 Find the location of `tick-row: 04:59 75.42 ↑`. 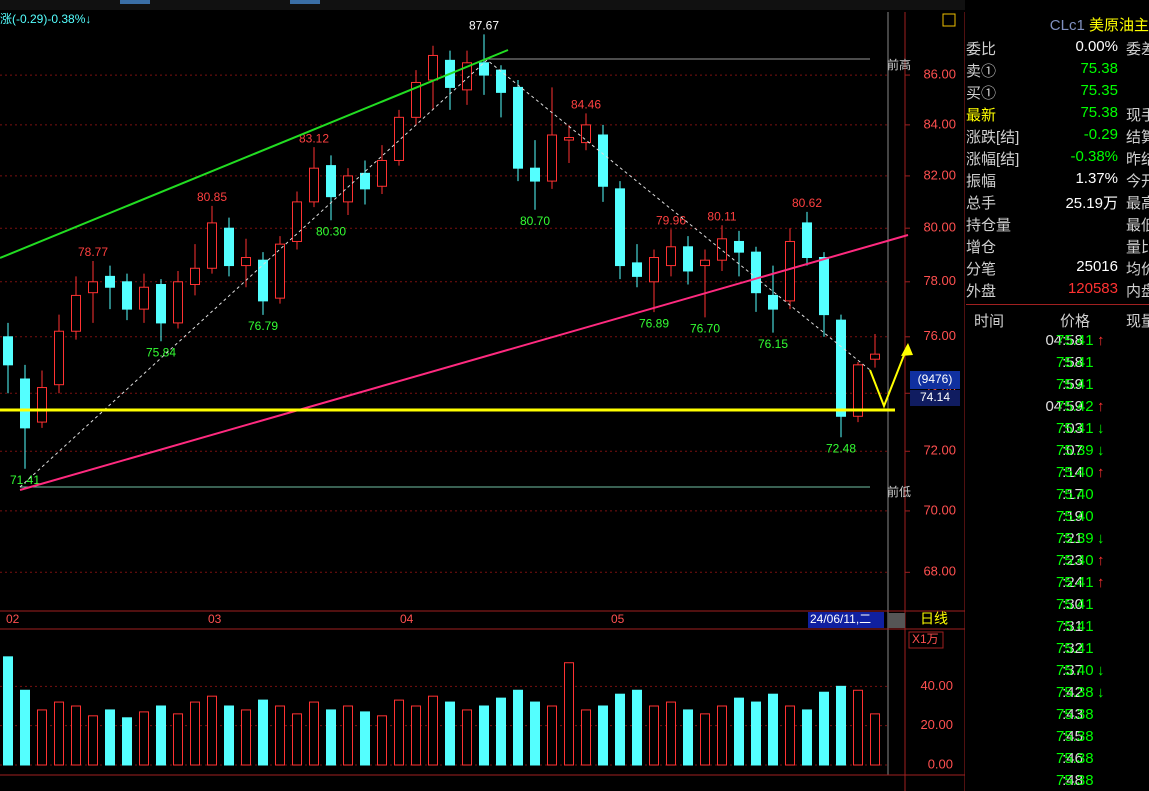

tick-row: 04:59 75.42 ↑ is located at coordinates (1057, 407).